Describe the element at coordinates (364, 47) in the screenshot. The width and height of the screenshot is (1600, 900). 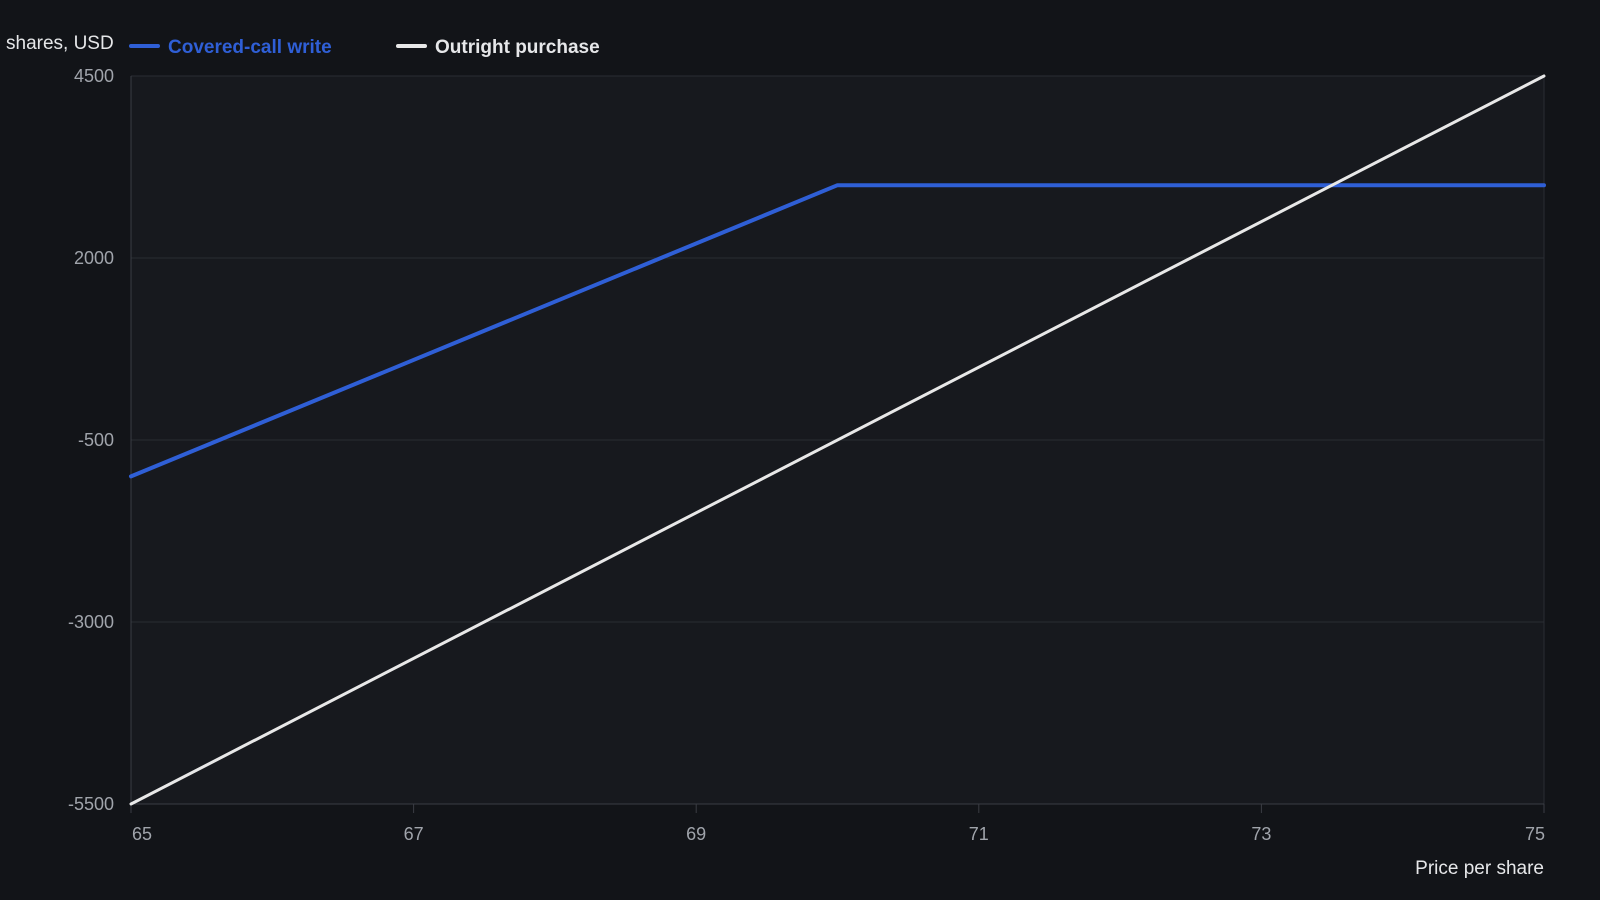
I see `legend: Covered-call write Outright purchase` at that location.